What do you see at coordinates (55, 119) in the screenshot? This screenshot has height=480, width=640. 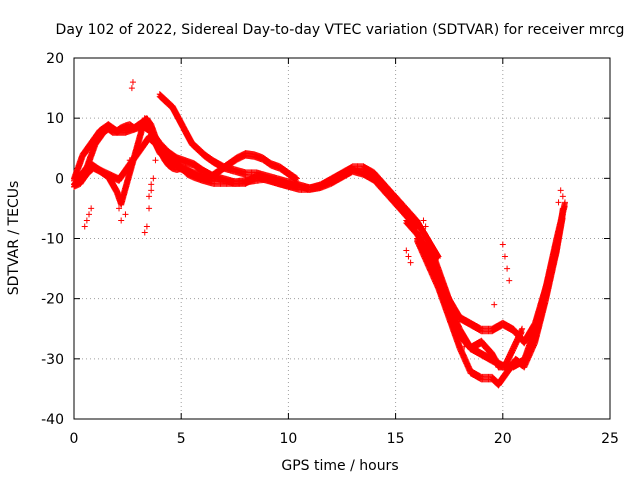 I see `y-tick-label: 10` at bounding box center [55, 119].